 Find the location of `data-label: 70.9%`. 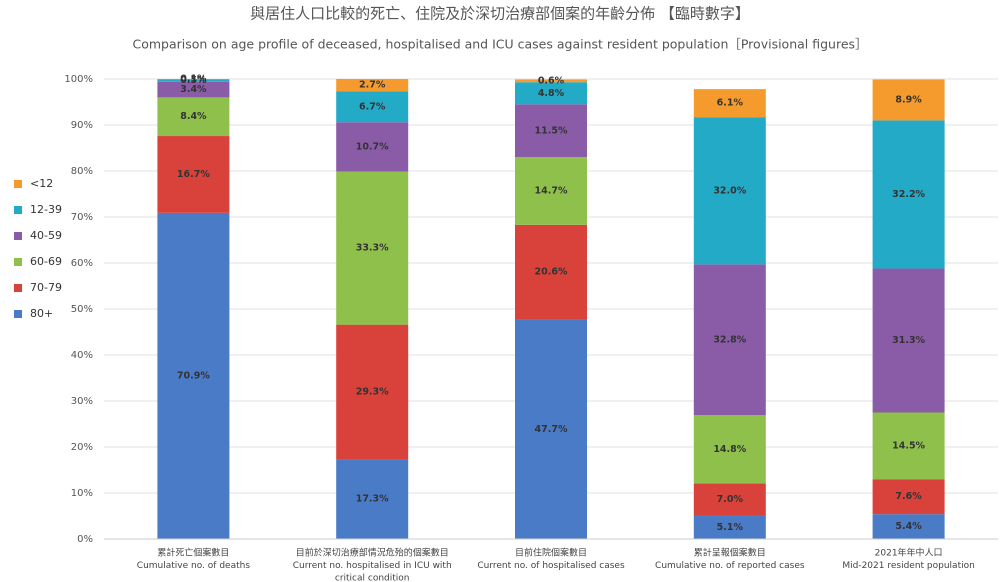

data-label: 70.9% is located at coordinates (193, 375).